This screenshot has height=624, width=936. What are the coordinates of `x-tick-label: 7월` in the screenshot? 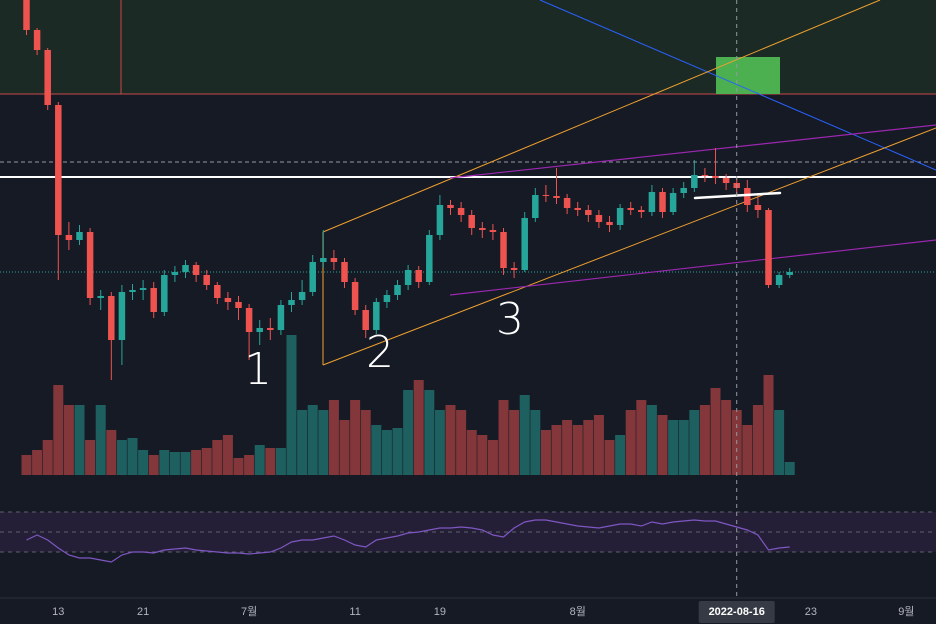 It's located at (249, 611).